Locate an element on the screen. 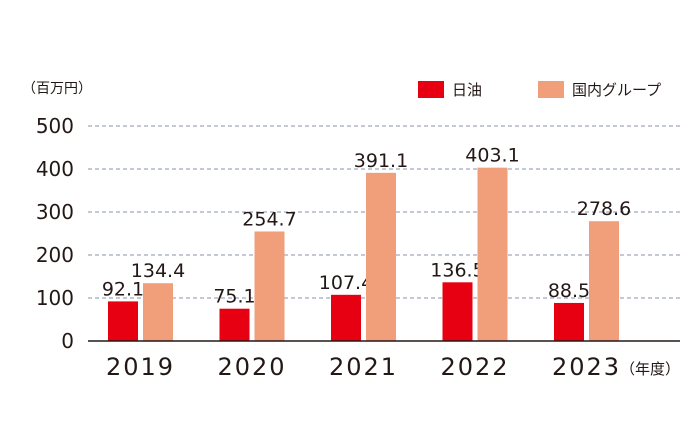 The width and height of the screenshot is (700, 433). data-label-domestic-group-2023: 278.6 is located at coordinates (604, 209).